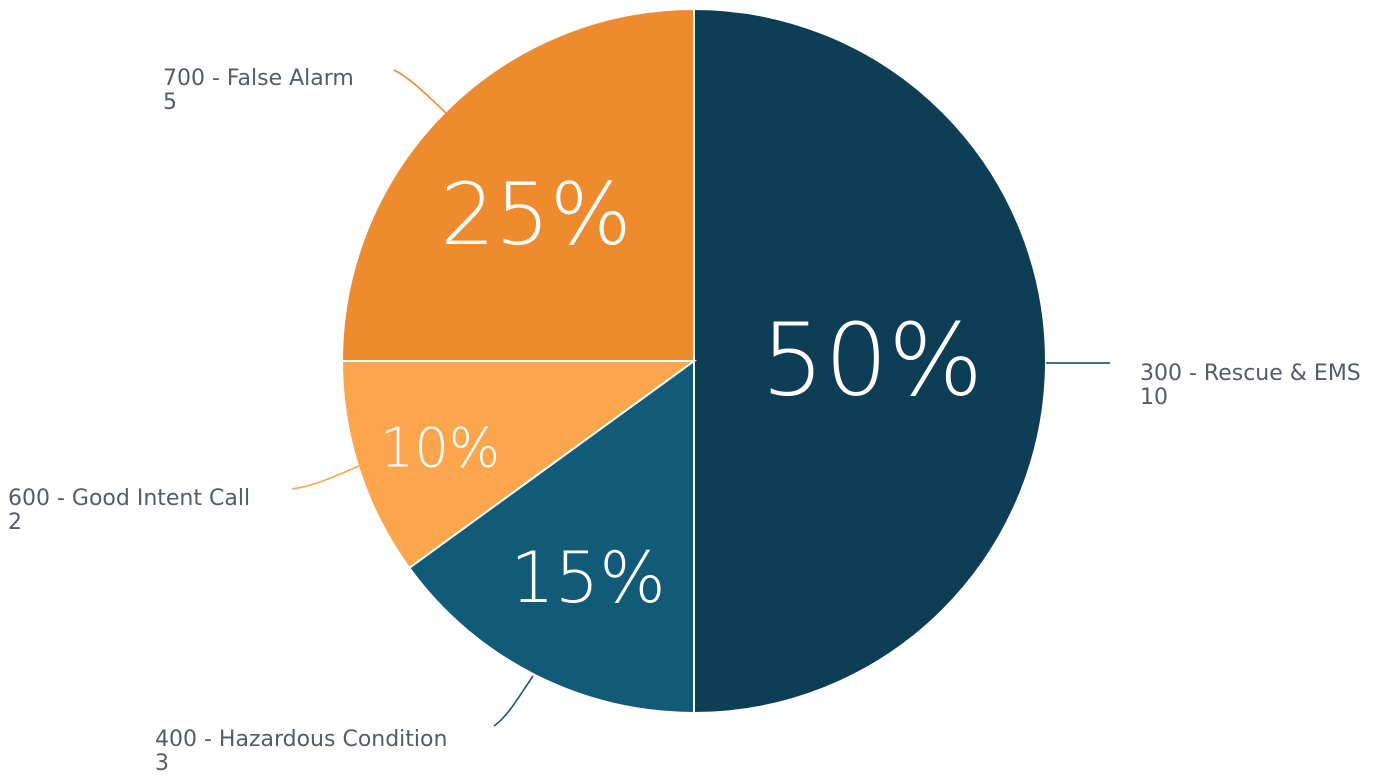  Describe the element at coordinates (15, 522) in the screenshot. I see `value-label-600: 2` at that location.